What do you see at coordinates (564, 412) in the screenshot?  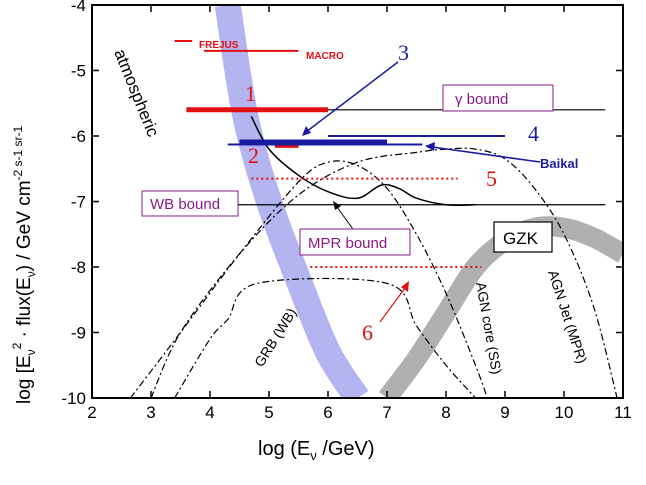 I see `x-tick-label-8: 10` at bounding box center [564, 412].